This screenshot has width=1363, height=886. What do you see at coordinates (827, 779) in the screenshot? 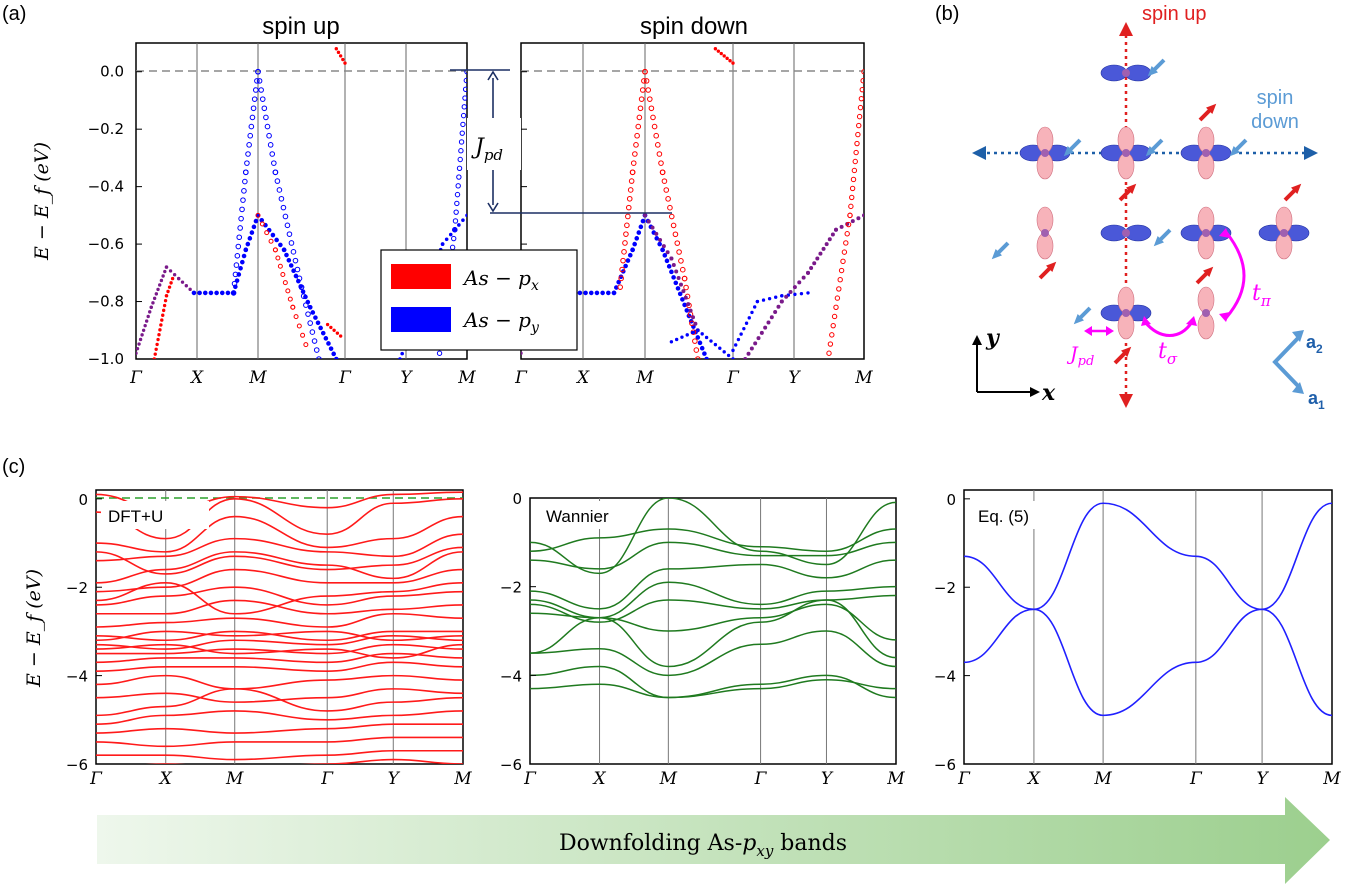
I see `ktick-label: Y` at bounding box center [827, 779].